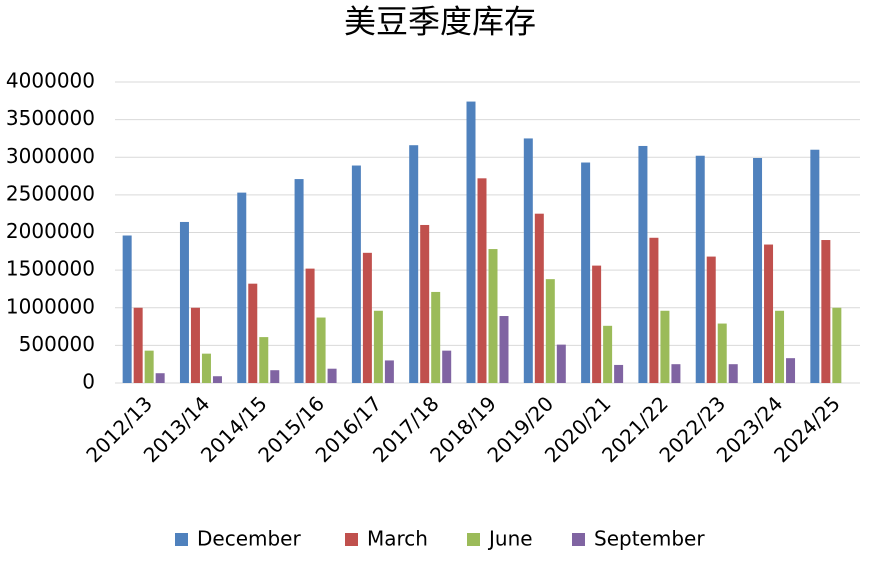  Describe the element at coordinates (50, 156) in the screenshot. I see `y-tick-label: 3000000` at that location.